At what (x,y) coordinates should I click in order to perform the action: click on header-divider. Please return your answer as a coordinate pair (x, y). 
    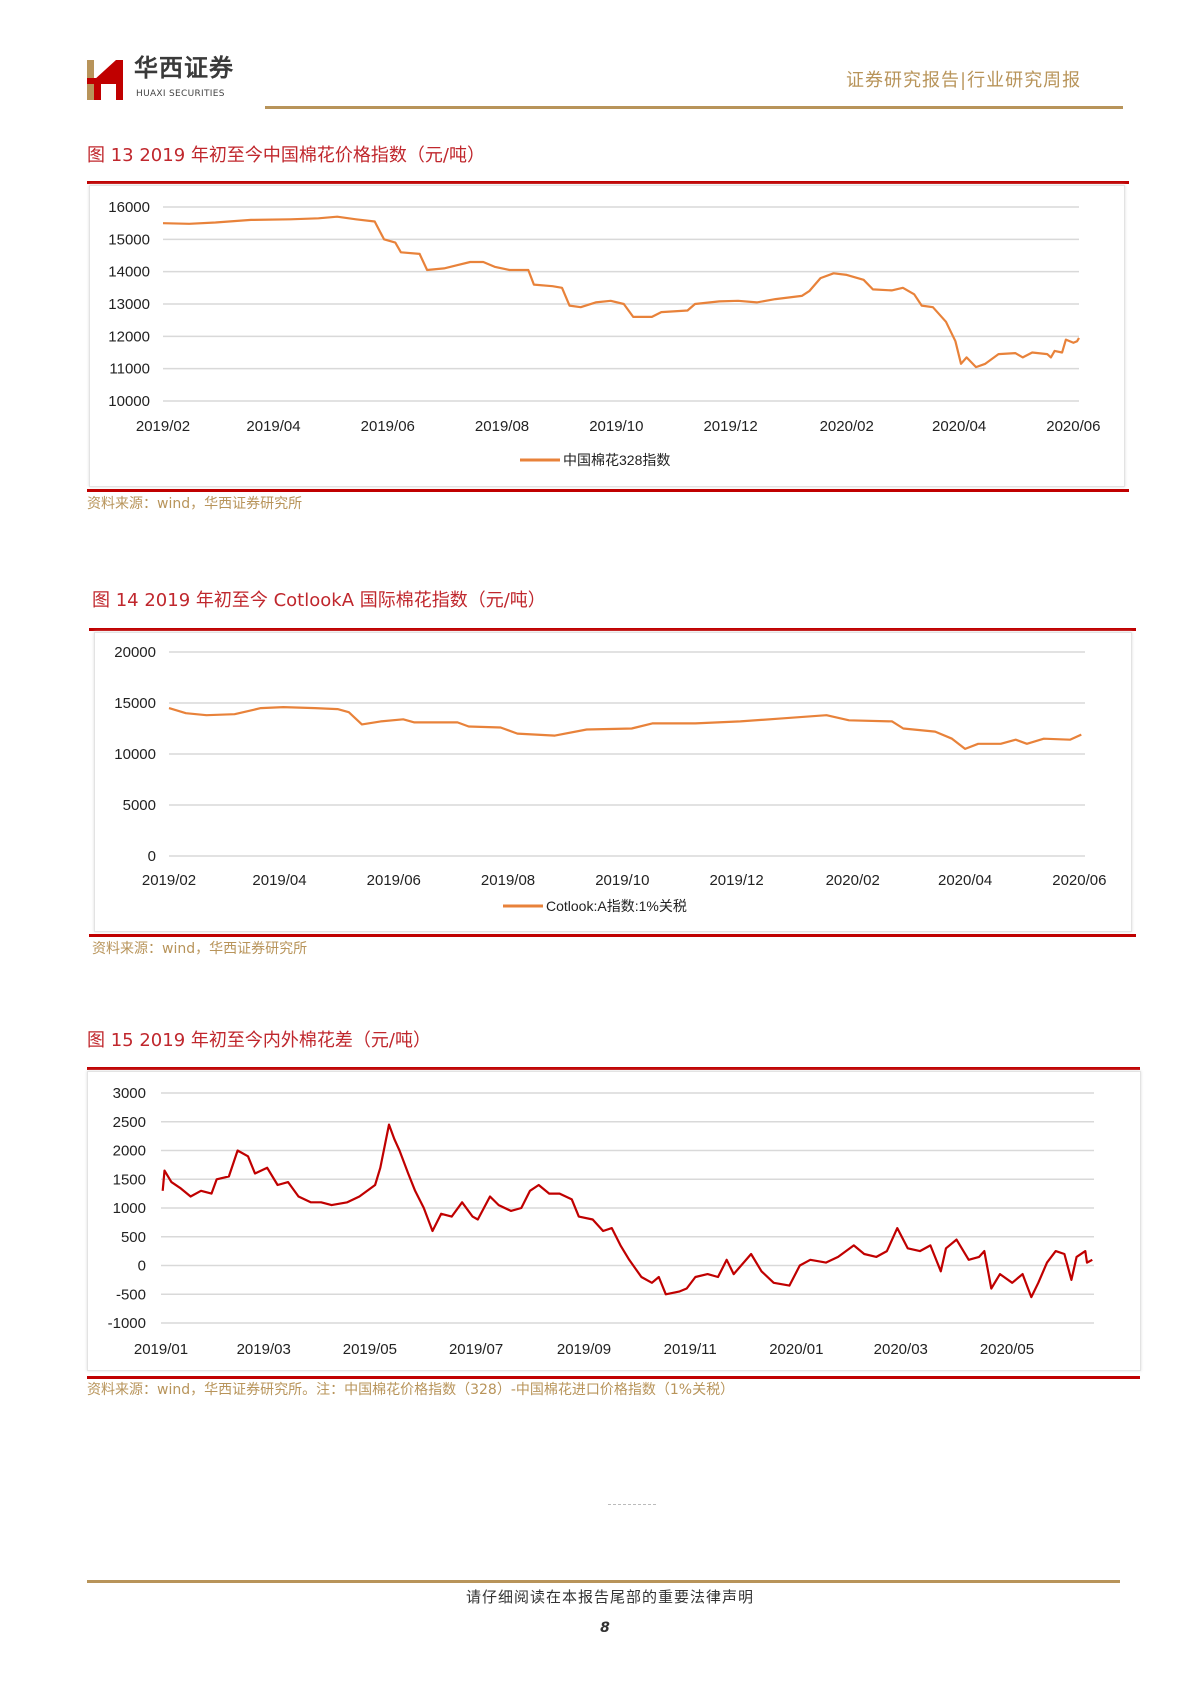
    Looking at the image, I should click on (694, 107).